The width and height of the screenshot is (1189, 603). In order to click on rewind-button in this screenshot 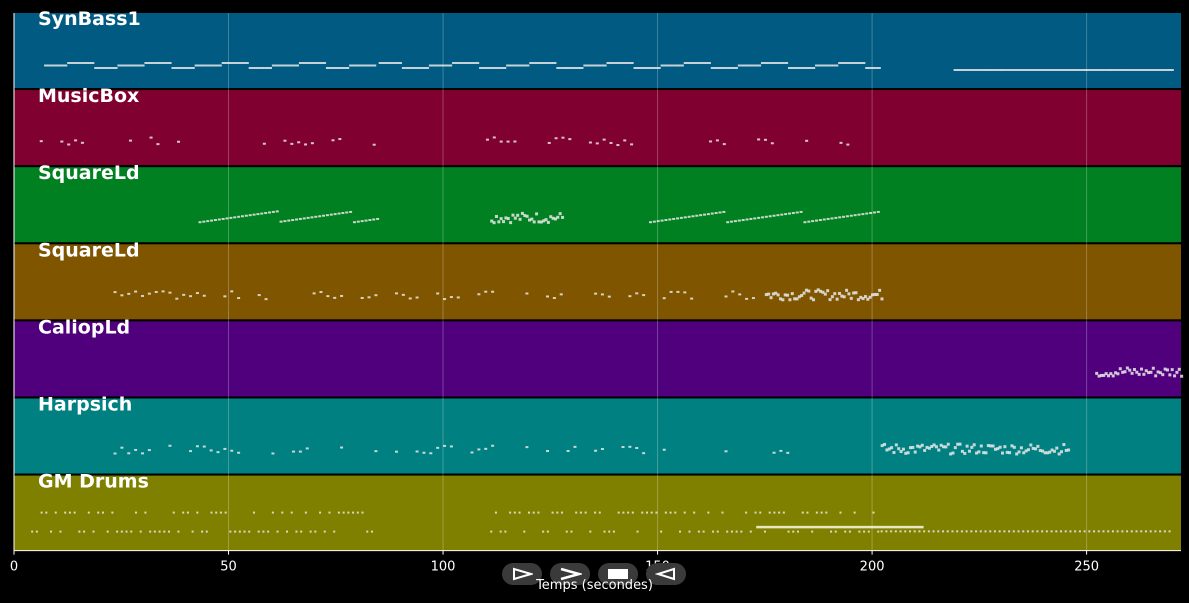, I will do `click(666, 574)`.